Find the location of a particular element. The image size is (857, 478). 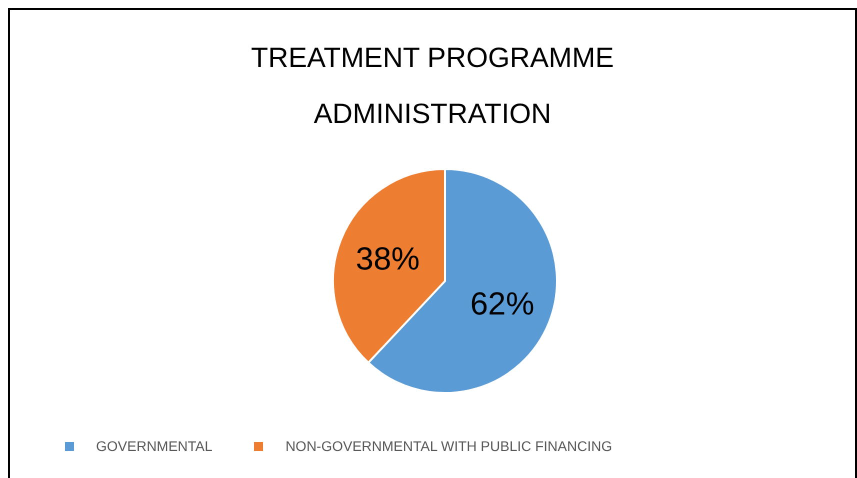

chart-title: TREATMENT PROGRAMME ADMINISTRATION is located at coordinates (432, 86).